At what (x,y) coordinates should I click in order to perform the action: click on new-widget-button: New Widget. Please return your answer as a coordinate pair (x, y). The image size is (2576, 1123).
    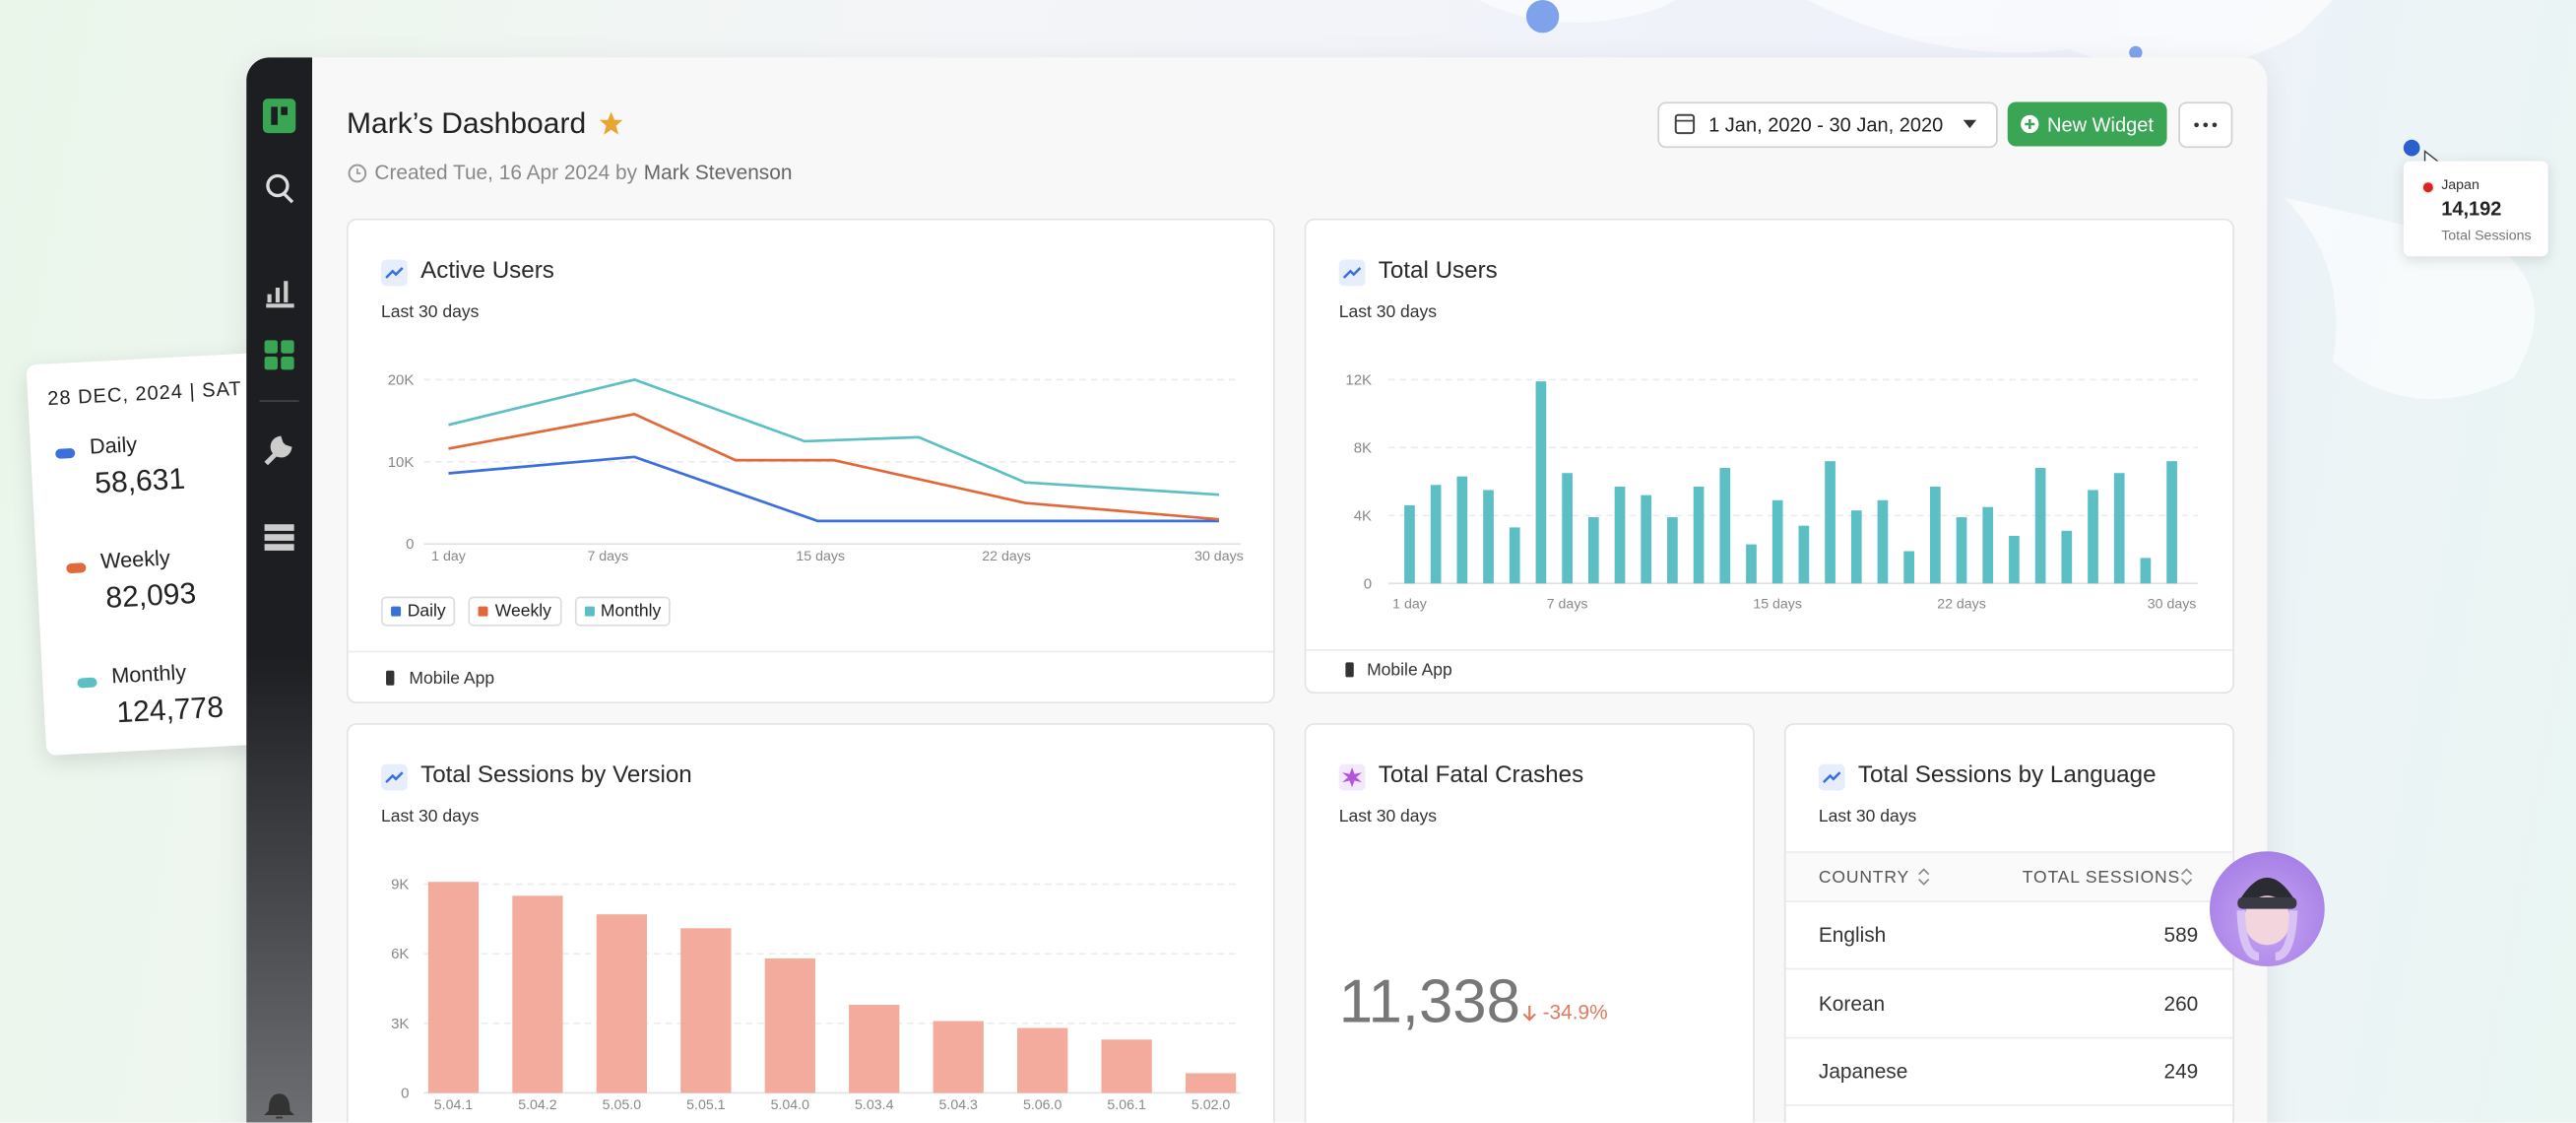
    Looking at the image, I should click on (2087, 124).